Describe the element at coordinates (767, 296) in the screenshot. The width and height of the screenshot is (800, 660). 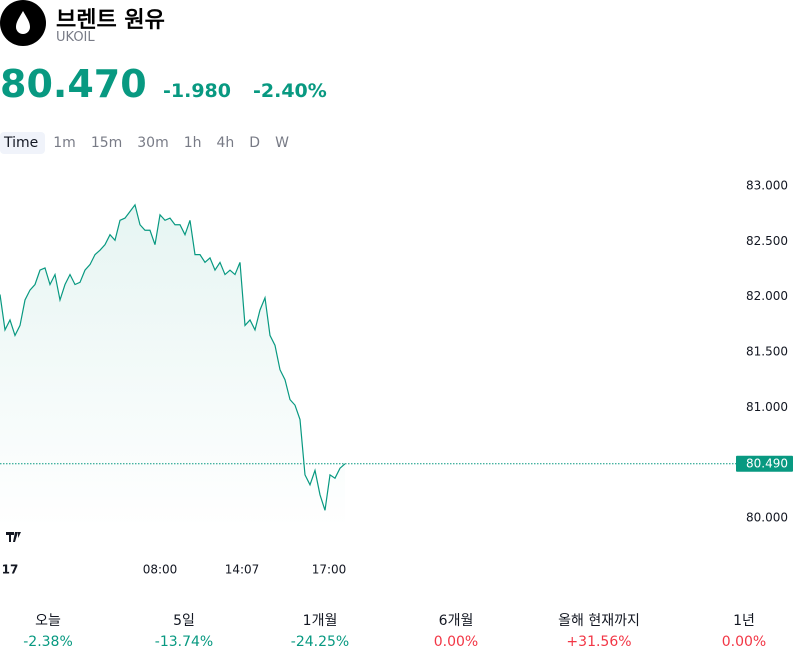
I see `y-tick-label: 82.000` at that location.